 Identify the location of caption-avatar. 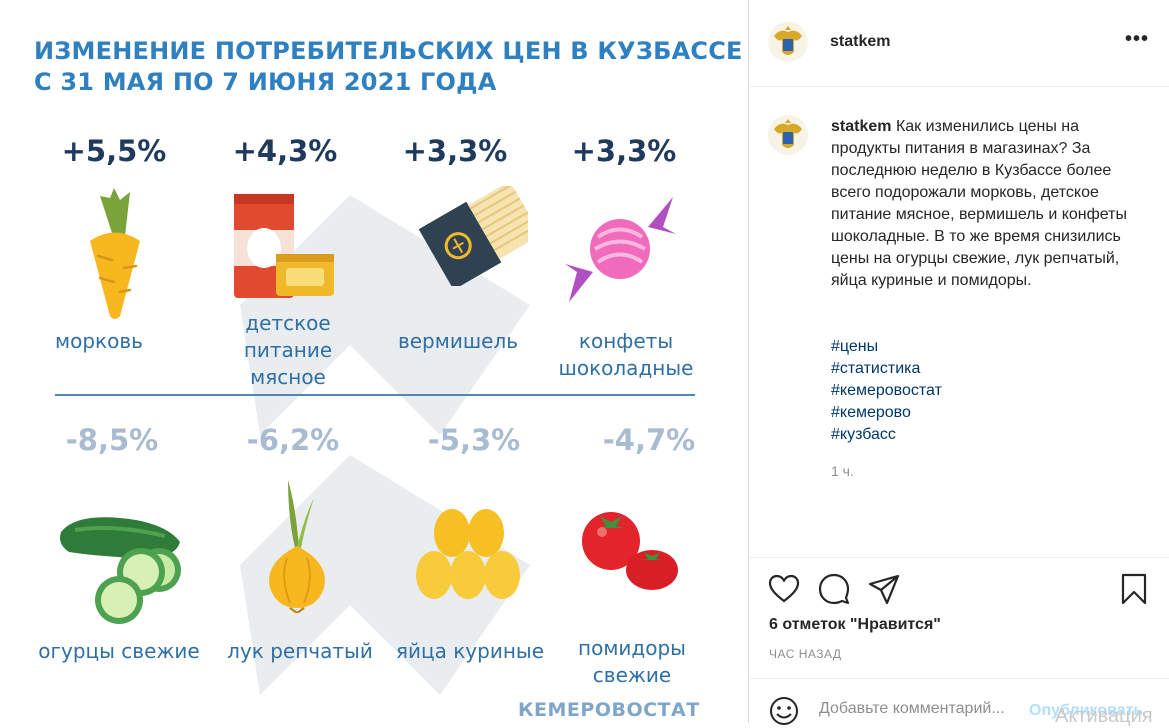
(788, 135).